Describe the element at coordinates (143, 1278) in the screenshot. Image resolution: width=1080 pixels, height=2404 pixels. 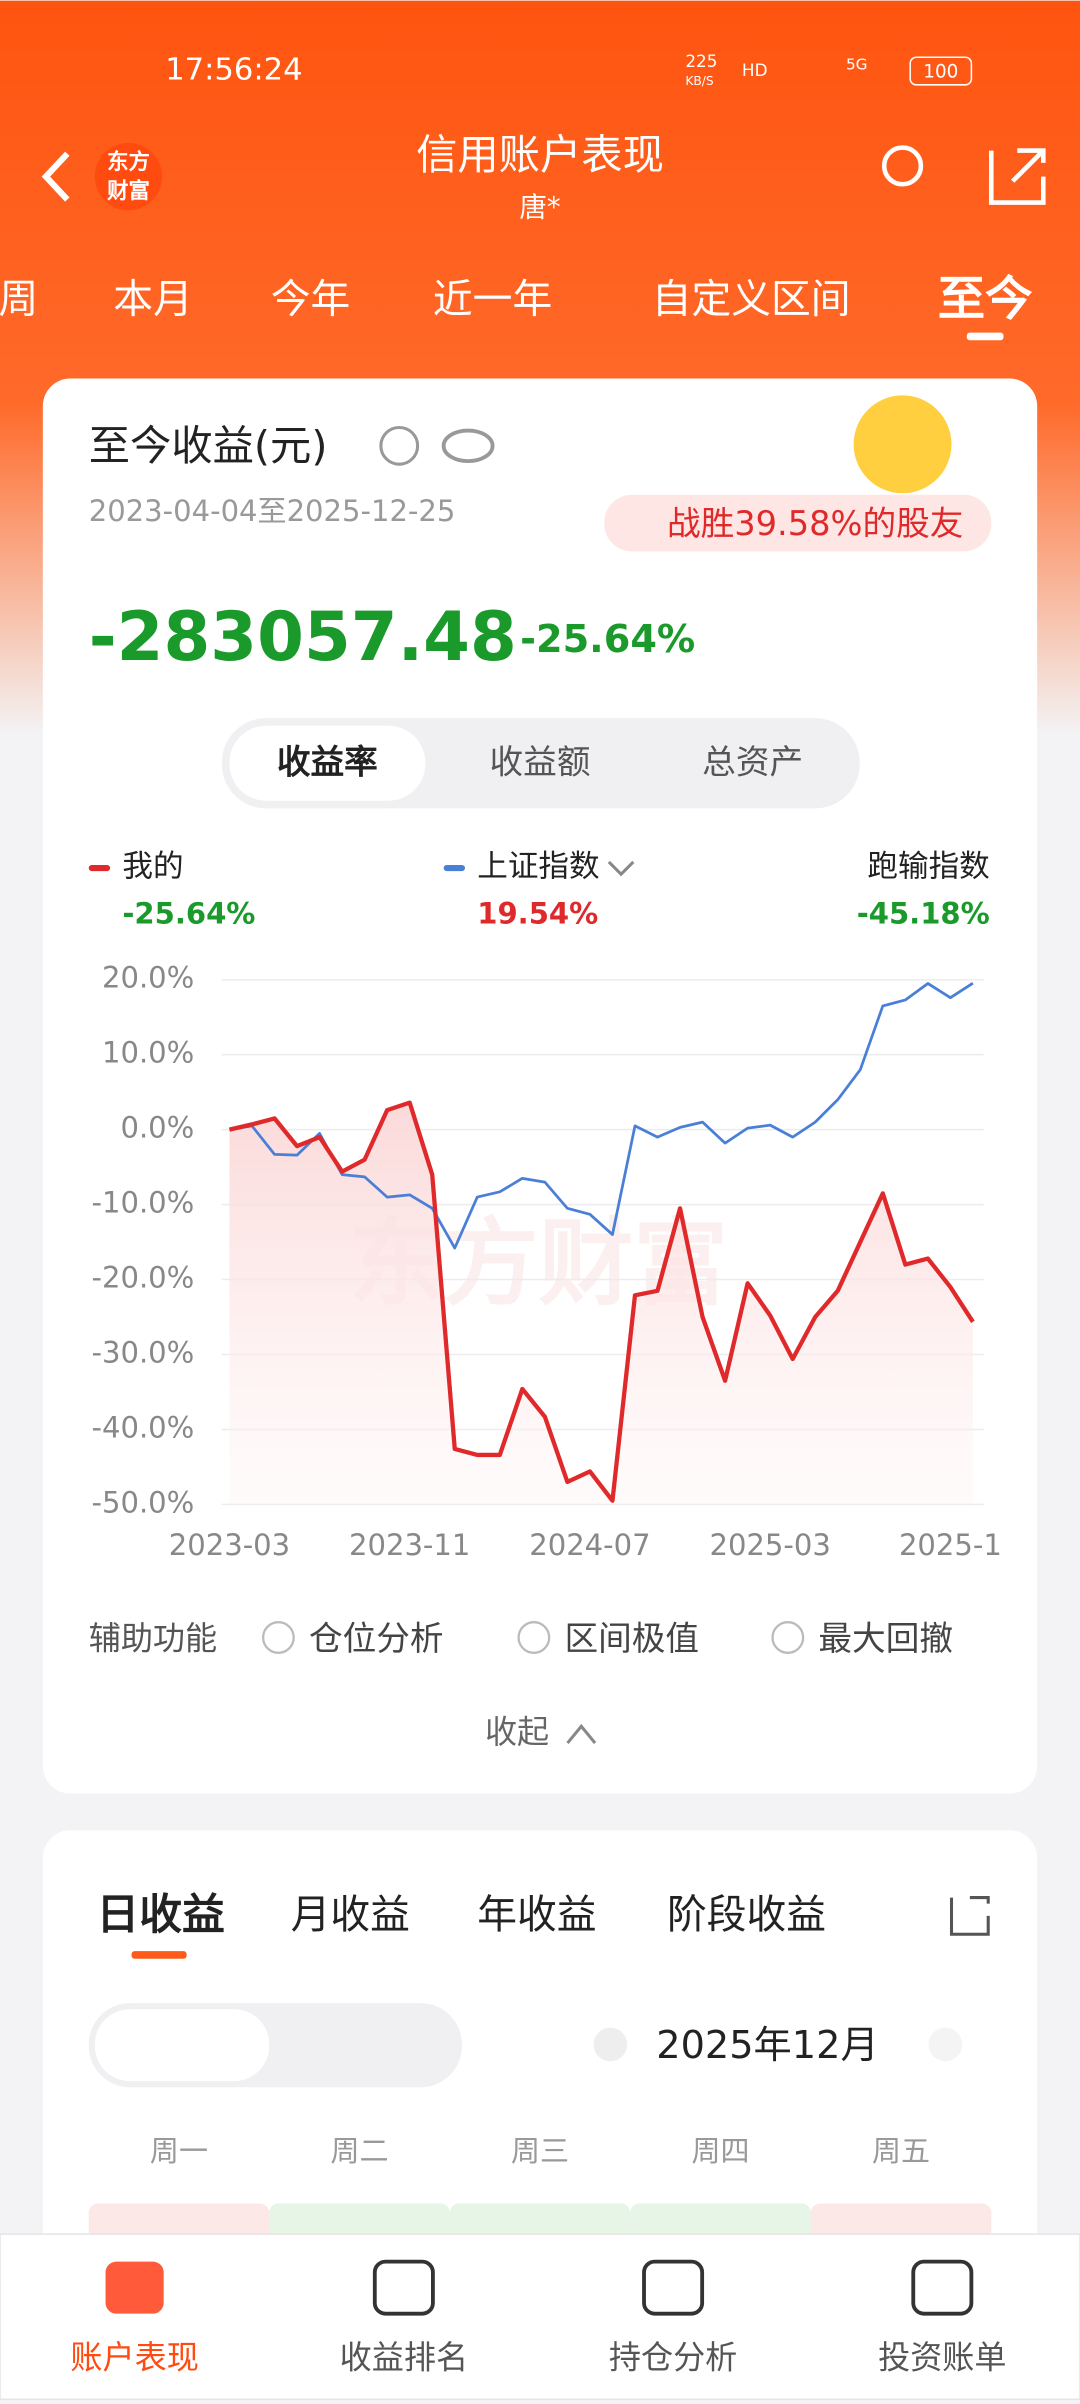
I see `y-tick-label: -20.0%` at that location.